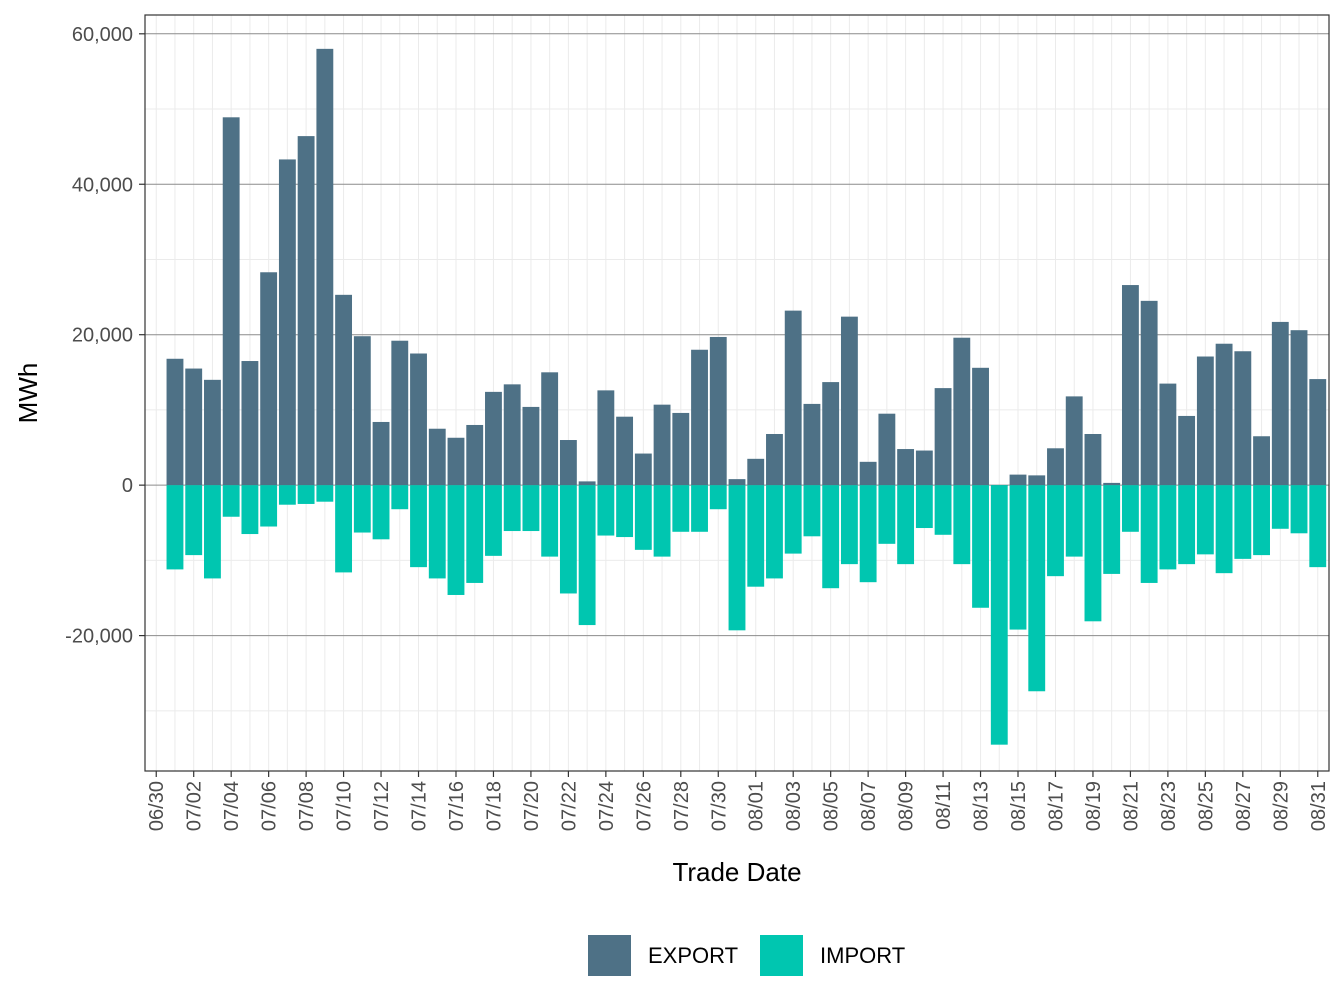 This screenshot has width=1344, height=1008. I want to click on x-tick-label: 08/03, so click(794, 806).